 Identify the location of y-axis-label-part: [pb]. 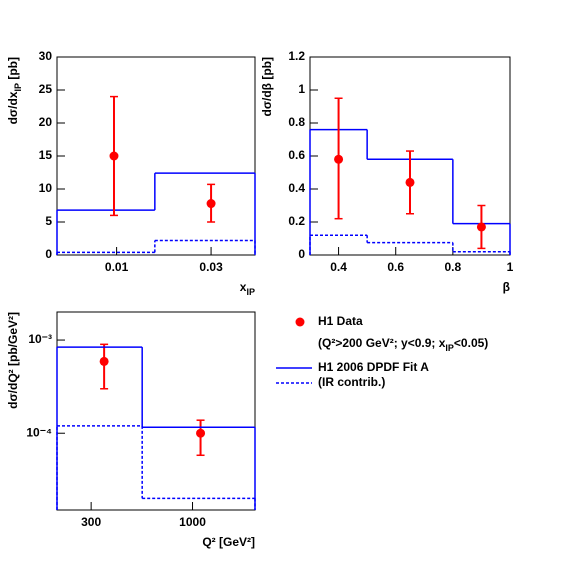
(13, 70).